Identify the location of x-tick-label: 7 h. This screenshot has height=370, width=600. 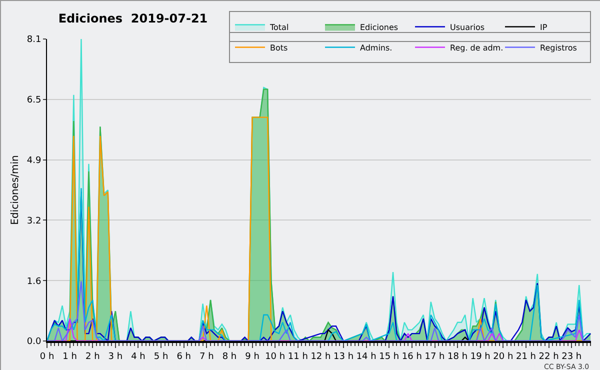
(207, 357).